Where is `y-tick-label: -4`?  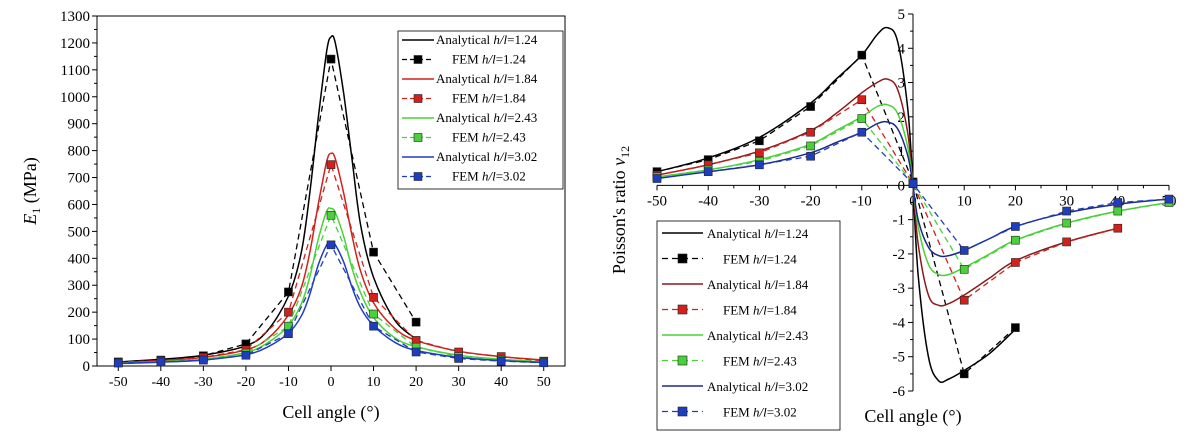
y-tick-label: -4 is located at coordinates (899, 323).